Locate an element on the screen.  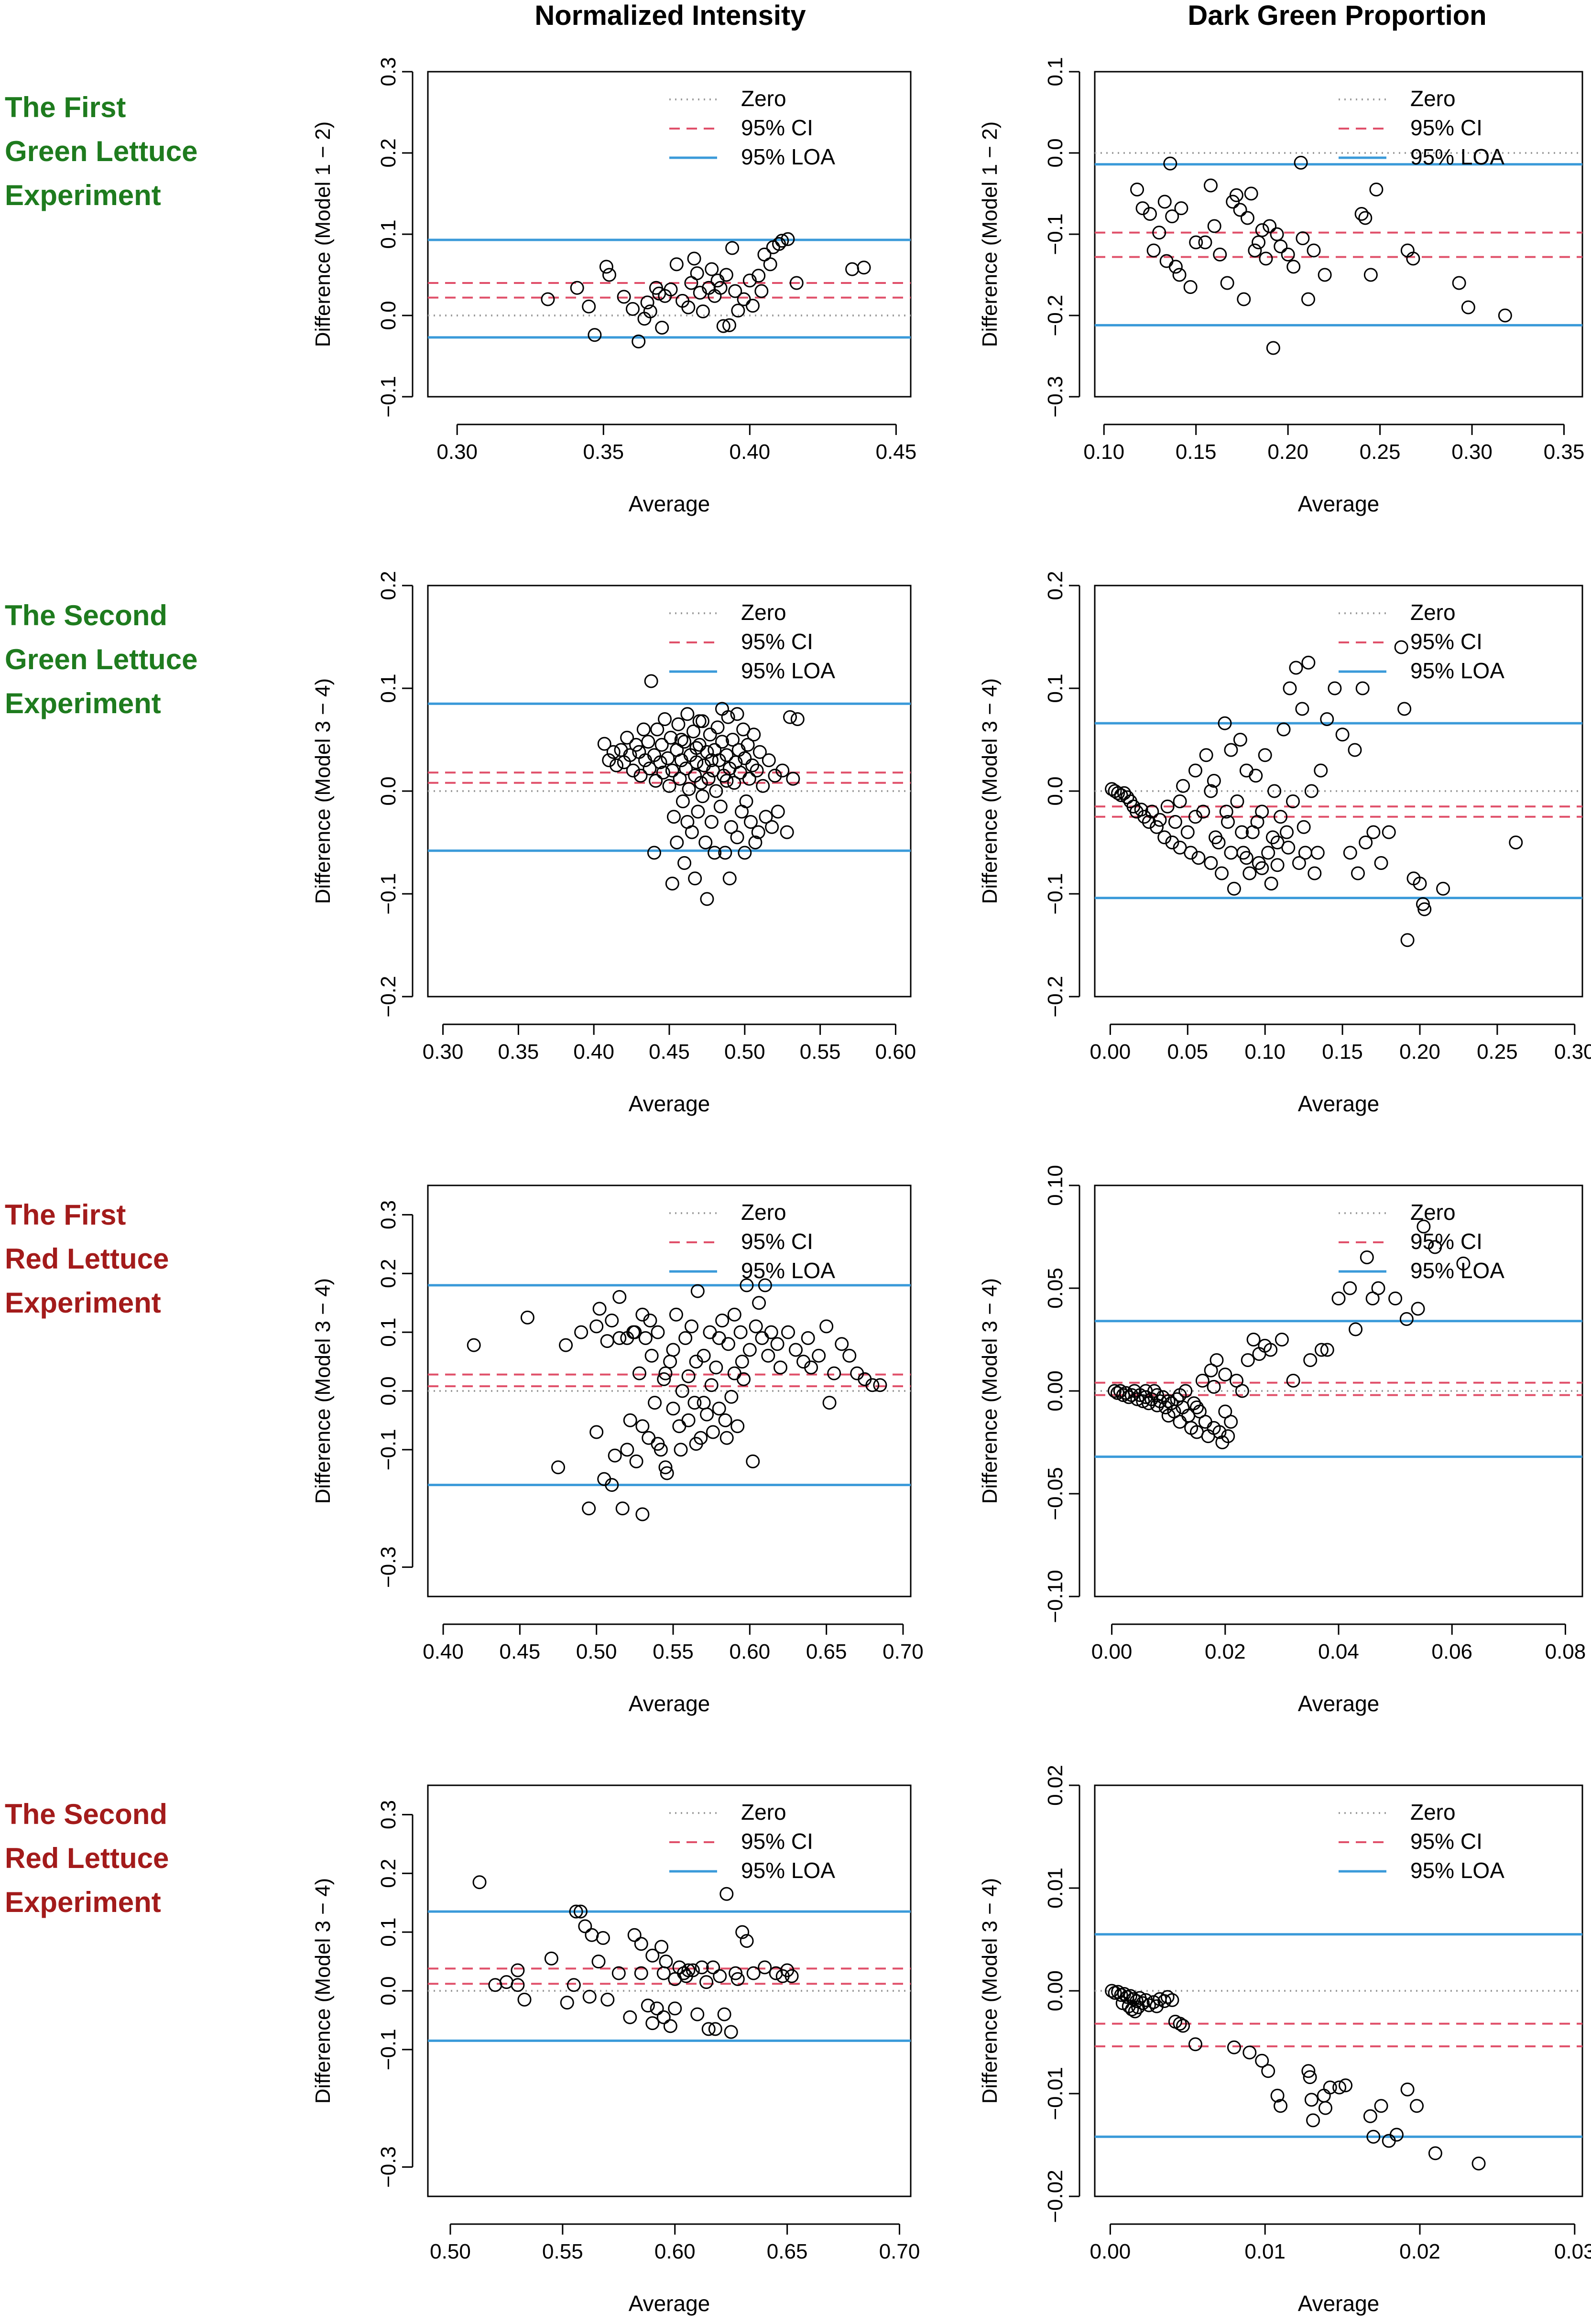
y-axis-label: Difference (Model 3 − 4) is located at coordinates (323, 791).